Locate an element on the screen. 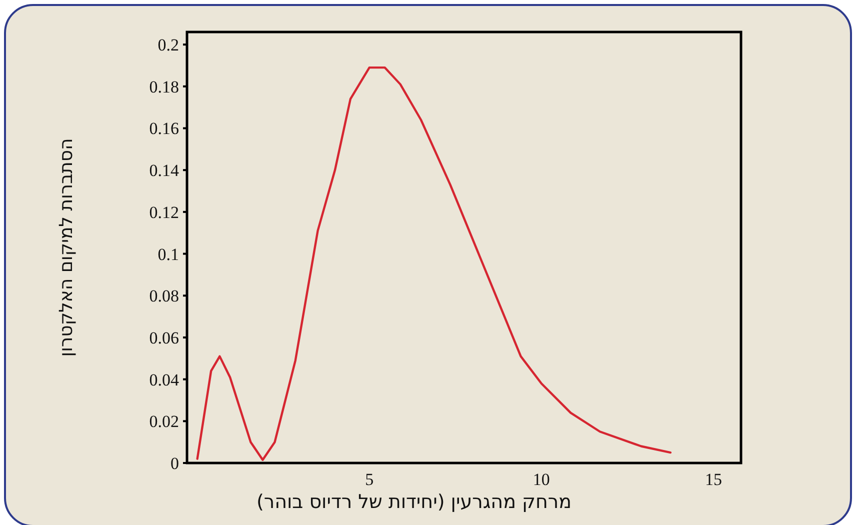 Image resolution: width=856 pixels, height=525 pixels. y-tick-label: 0.04 is located at coordinates (164, 380).